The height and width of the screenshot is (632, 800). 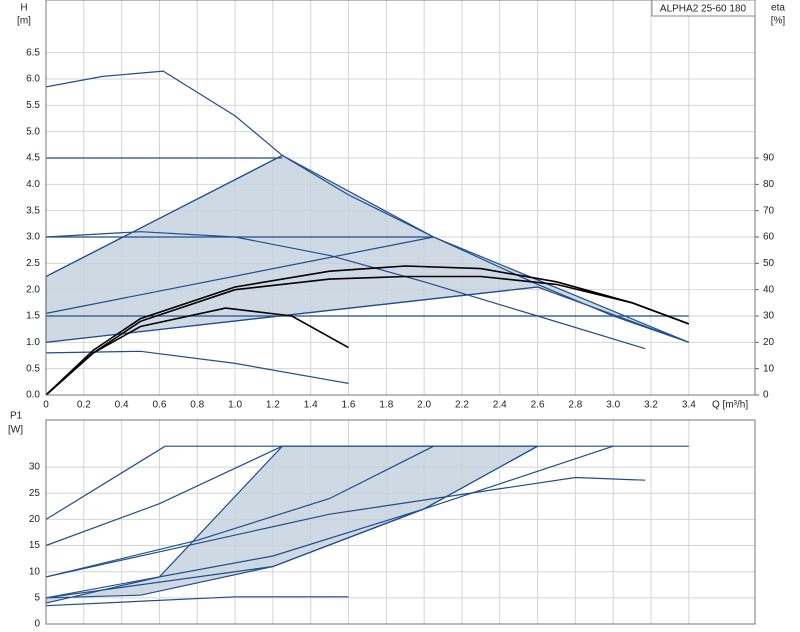 I want to click on y2-tick-label: 20, so click(x=769, y=342).